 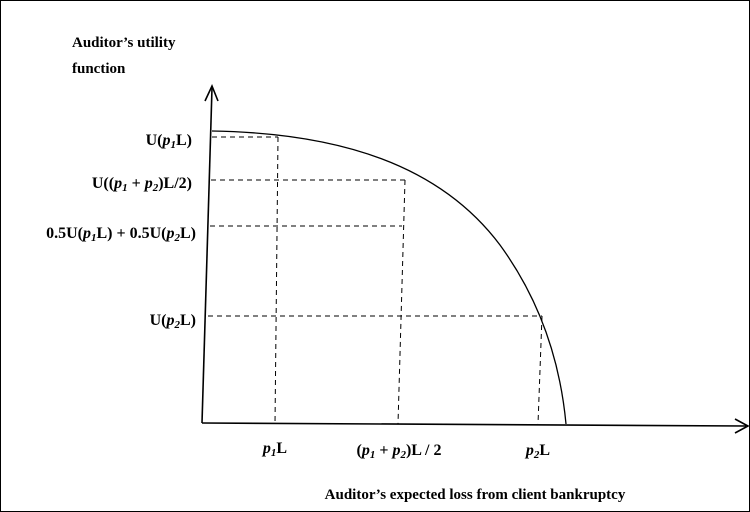 I want to click on y-label-u-p1L: U(p1L), so click(x=169, y=141).